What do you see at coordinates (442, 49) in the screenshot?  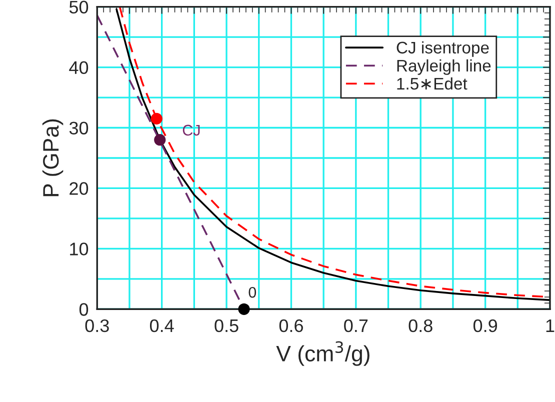 I see `legend-label: CJ isentrope` at bounding box center [442, 49].